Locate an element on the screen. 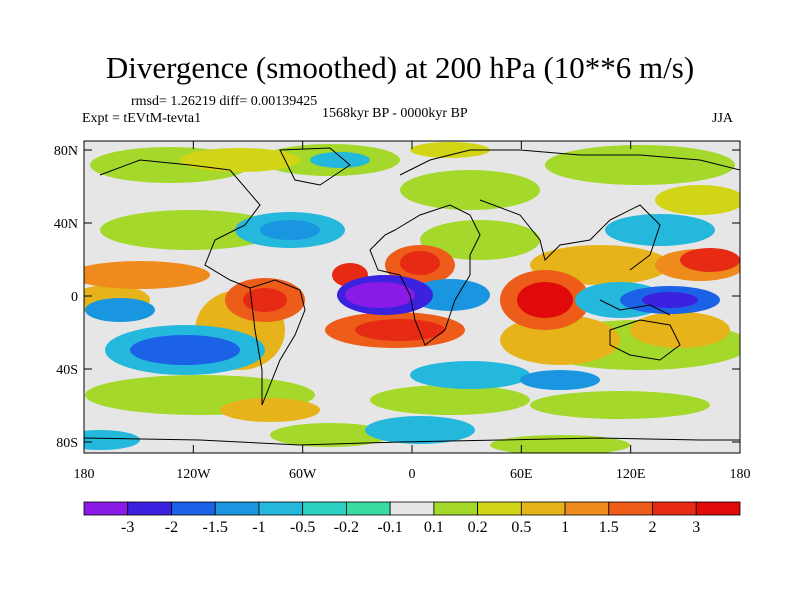 The width and height of the screenshot is (800, 600). season-label: JJA is located at coordinates (723, 118).